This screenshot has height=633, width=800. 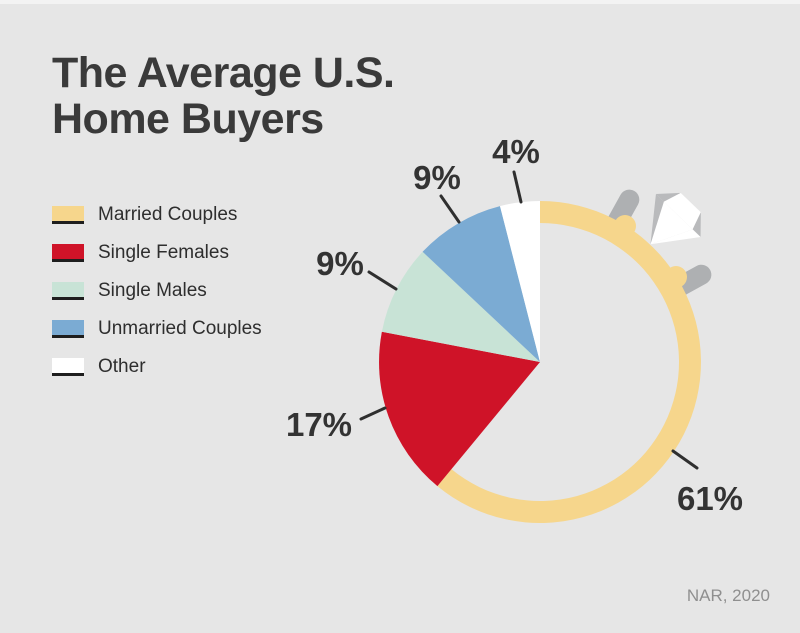 I want to click on top-edge-highlight, so click(x=400, y=2).